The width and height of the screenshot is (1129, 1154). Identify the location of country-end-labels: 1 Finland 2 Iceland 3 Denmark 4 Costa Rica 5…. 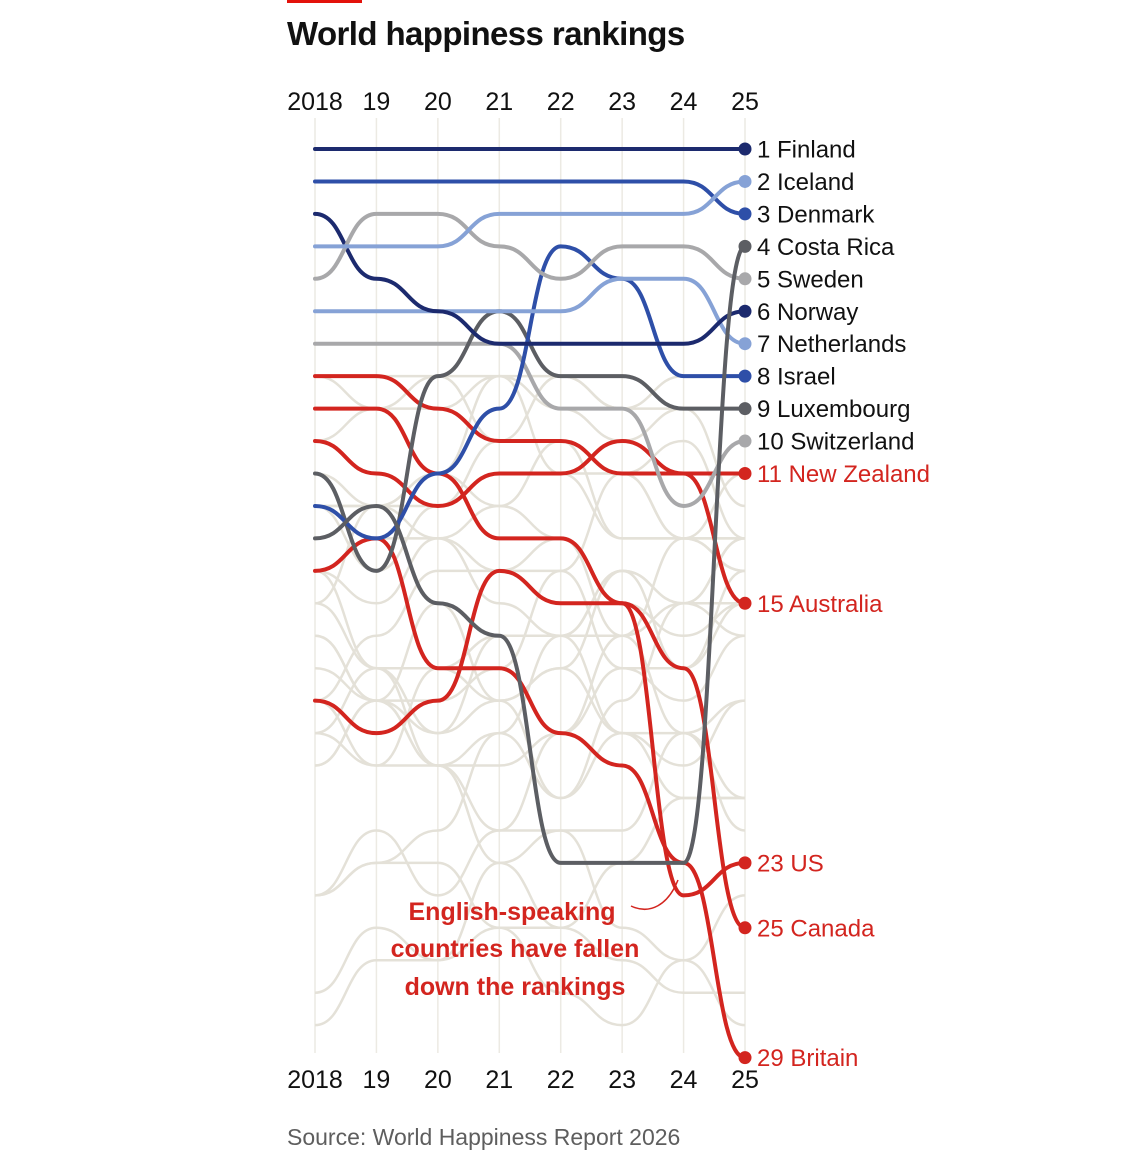
(834, 604).